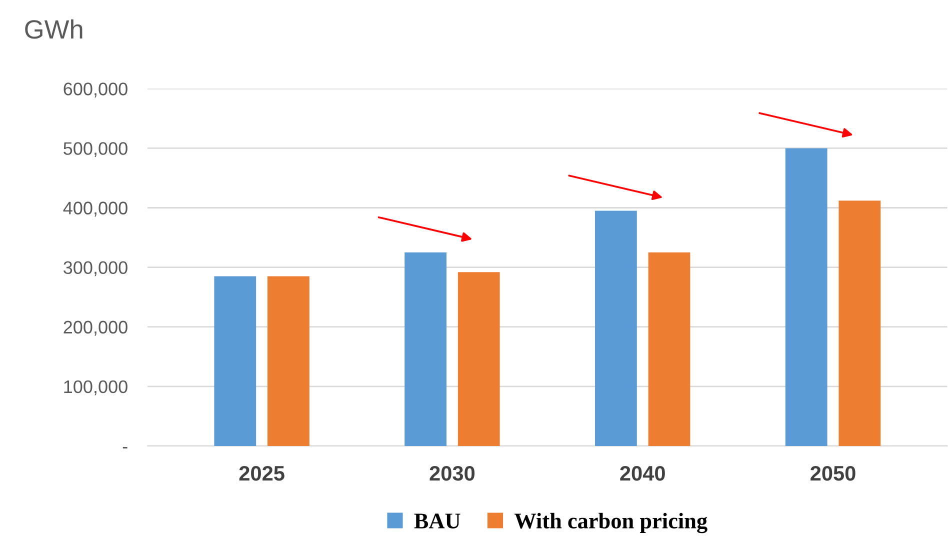 This screenshot has width=952, height=554. Describe the element at coordinates (96, 150) in the screenshot. I see `y-tick-label: 500,000` at that location.